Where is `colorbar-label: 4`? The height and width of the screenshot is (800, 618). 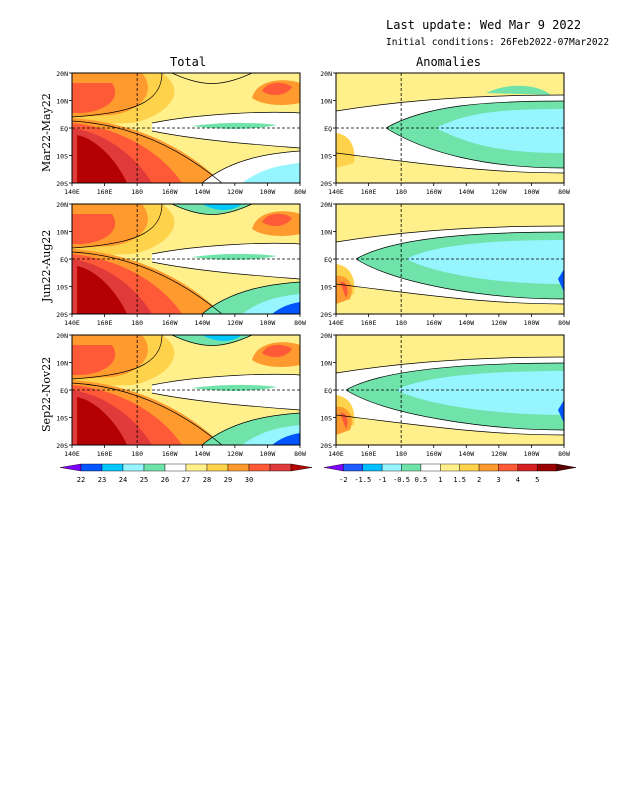
colorbar-label: 4 is located at coordinates (518, 480).